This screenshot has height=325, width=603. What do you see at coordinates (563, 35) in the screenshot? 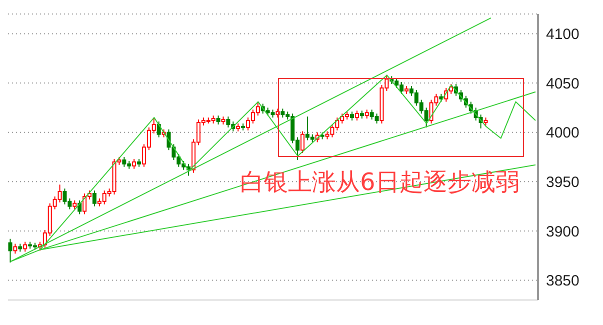
I see `y-tick-label: 4100` at bounding box center [563, 35].